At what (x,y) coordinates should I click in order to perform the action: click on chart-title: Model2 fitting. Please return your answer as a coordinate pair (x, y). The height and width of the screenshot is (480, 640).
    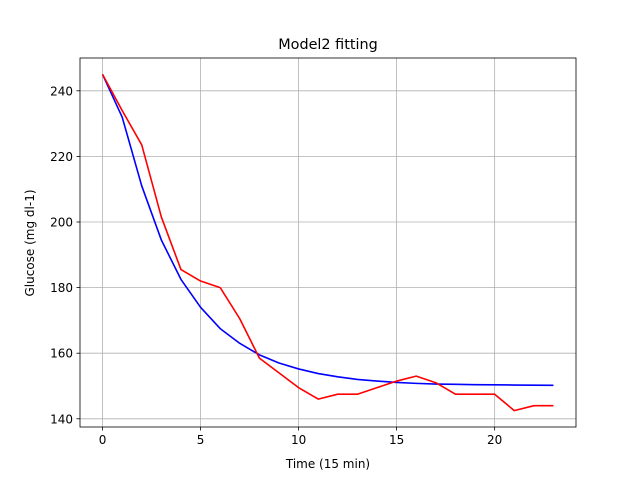
    Looking at the image, I should click on (328, 45).